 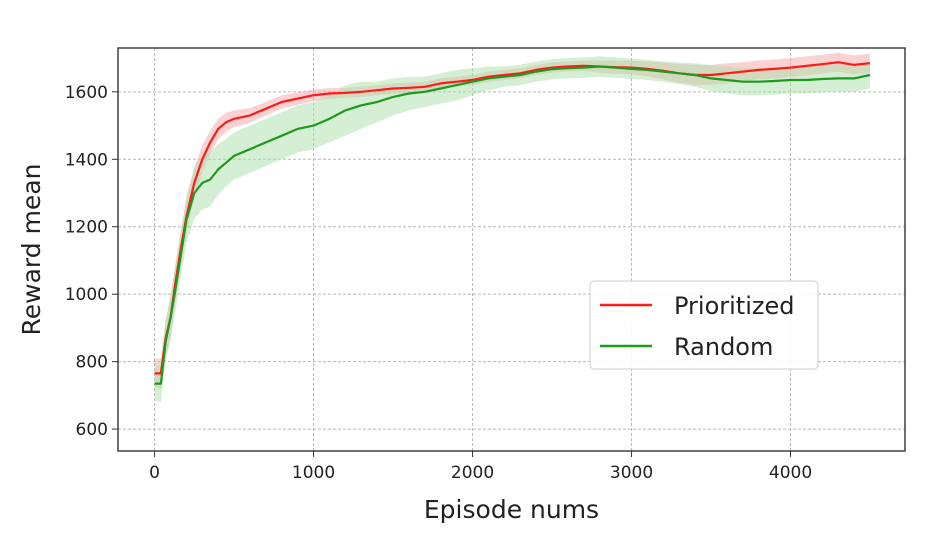 I want to click on y-tick-label: 800, so click(x=92, y=363).